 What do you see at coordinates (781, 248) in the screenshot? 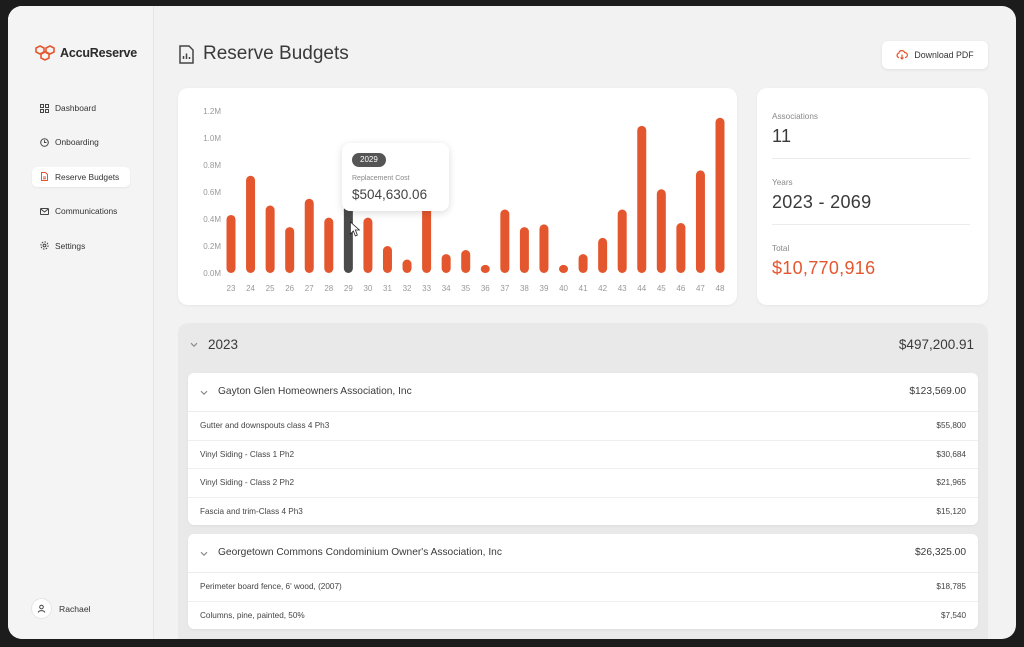
I see `total-label: Total` at bounding box center [781, 248].